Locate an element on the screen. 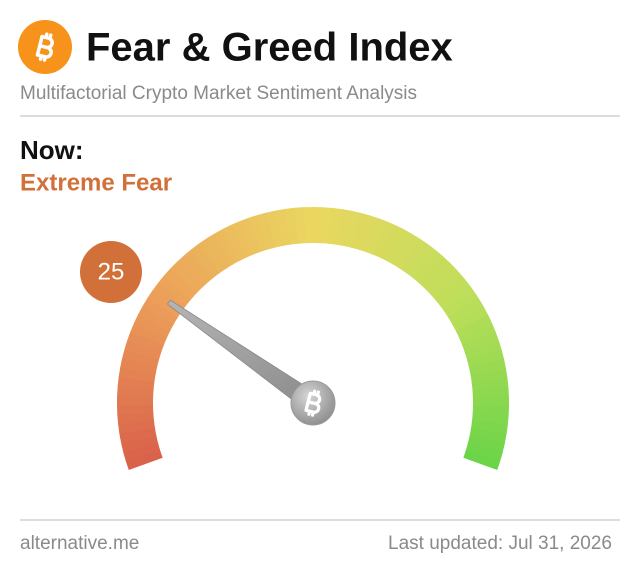 Image resolution: width=640 pixels, height=575 pixels. value-label: 25 is located at coordinates (111, 271).